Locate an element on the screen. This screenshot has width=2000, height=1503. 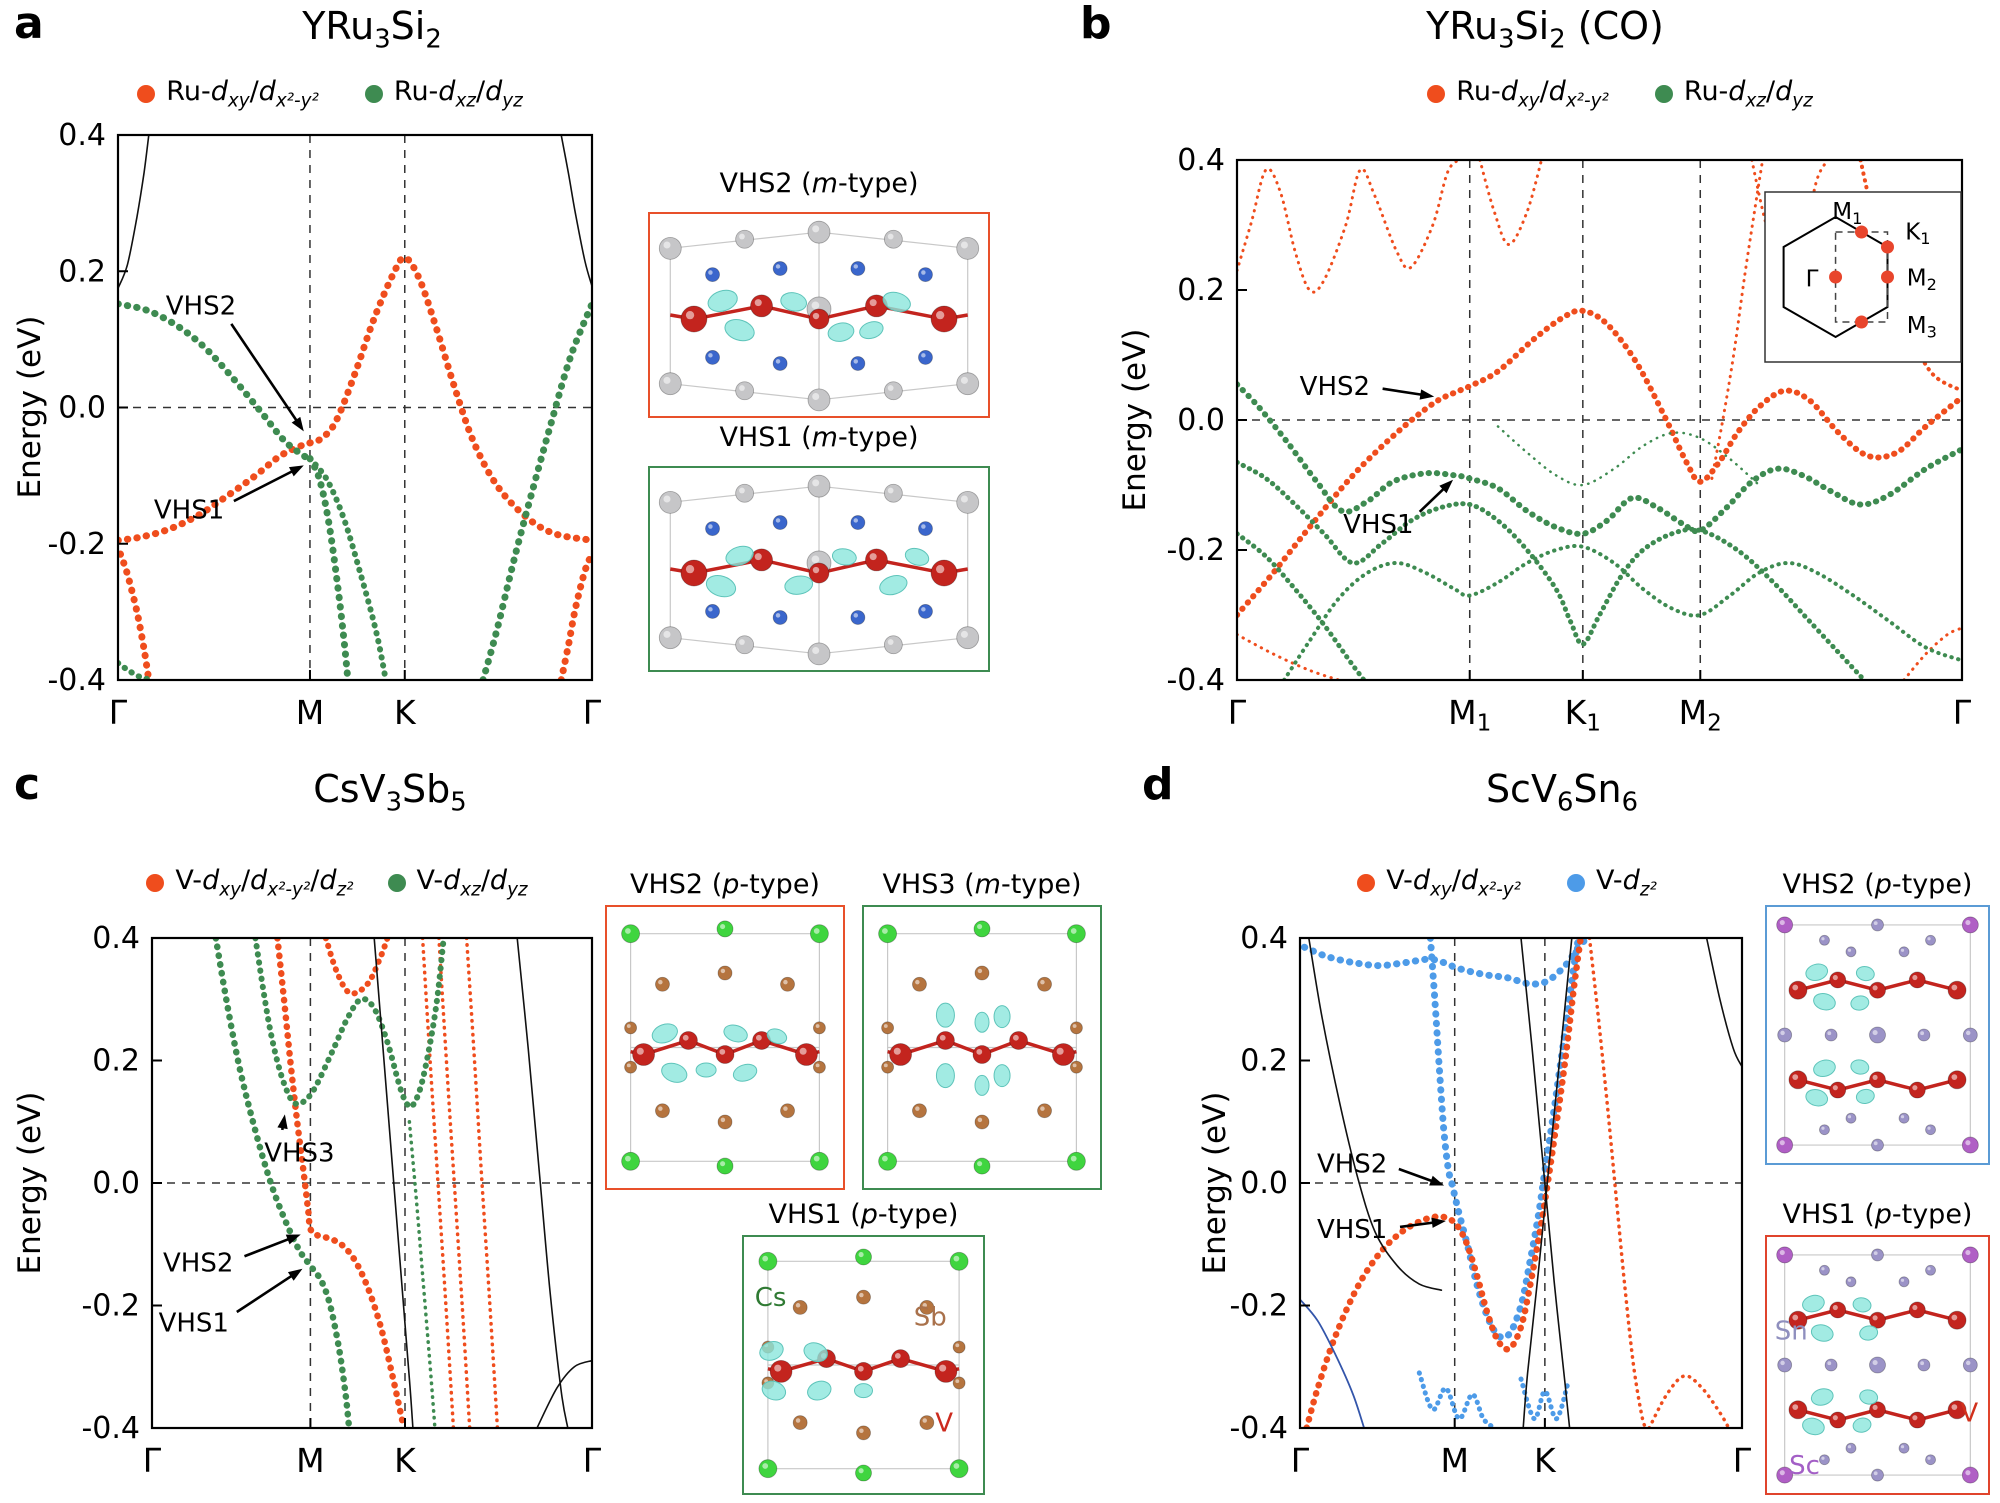
x-tick-label: M is located at coordinates (310, 712).